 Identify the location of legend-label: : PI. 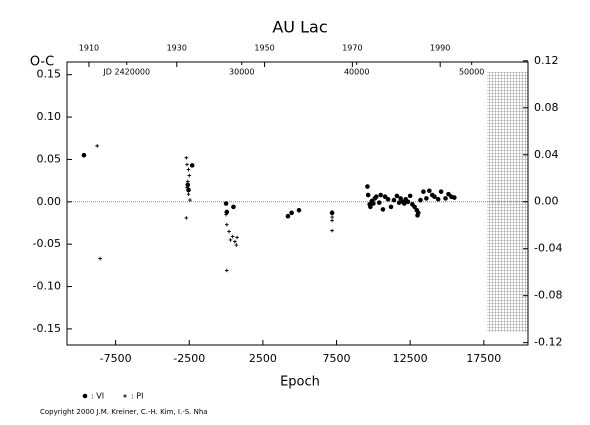
(137, 396).